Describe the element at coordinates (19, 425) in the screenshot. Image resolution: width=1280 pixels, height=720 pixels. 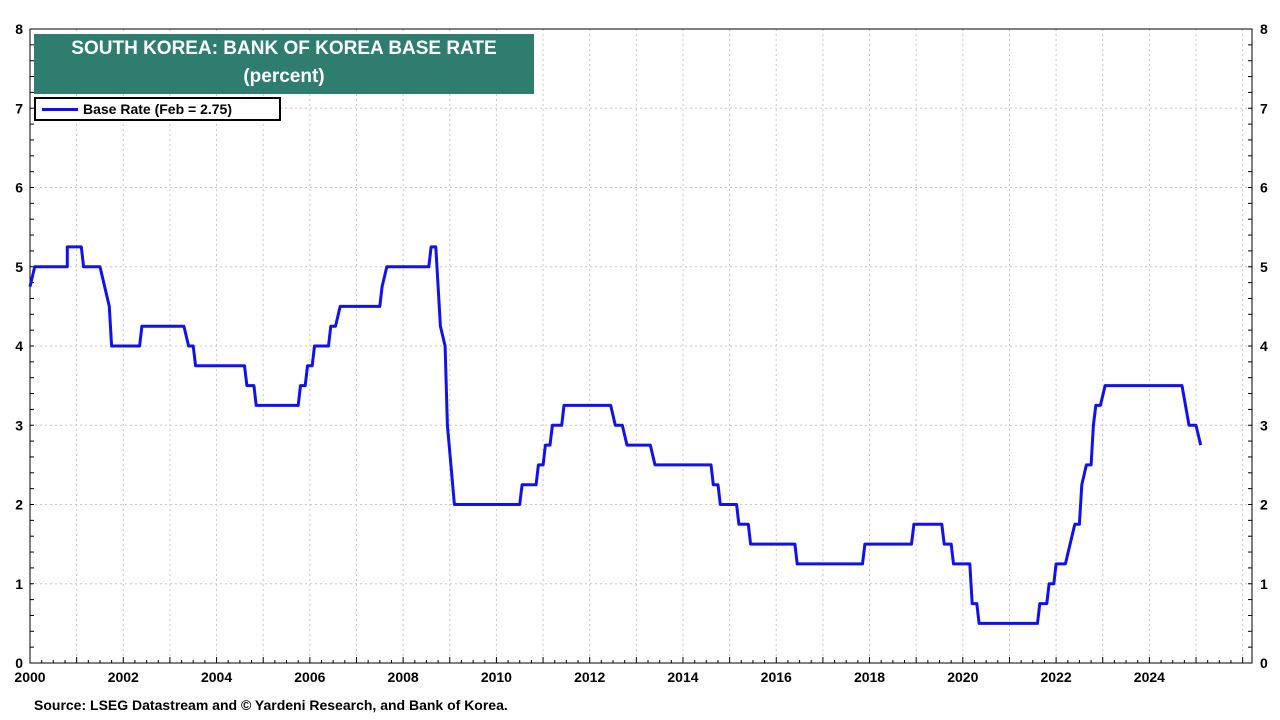
I see `y-tick-label-left: 3` at that location.